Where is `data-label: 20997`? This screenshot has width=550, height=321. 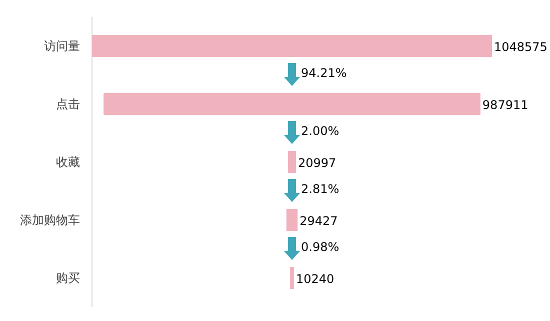 data-label: 20997 is located at coordinates (317, 163).